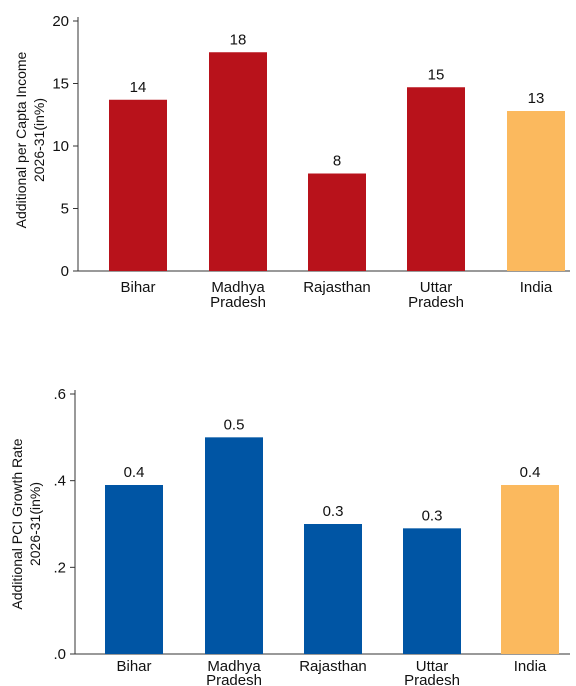 This screenshot has height=686, width=576. I want to click on data-label: 8, so click(337, 161).